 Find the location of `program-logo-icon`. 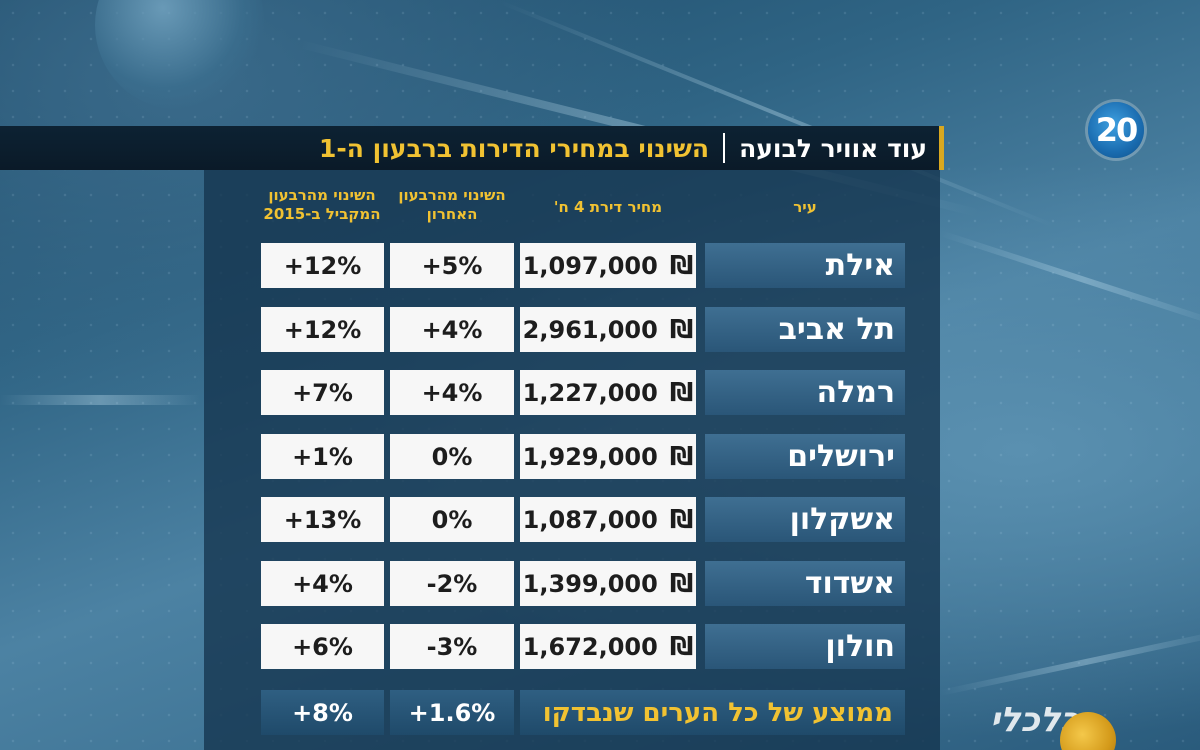

program-logo-icon is located at coordinates (1088, 731).